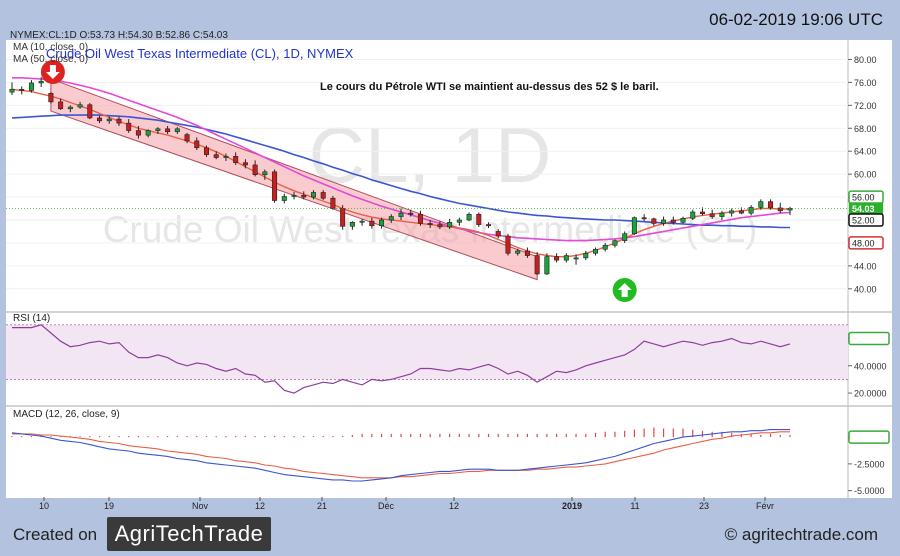 Image resolution: width=900 pixels, height=556 pixels. Describe the element at coordinates (50, 59) in the screenshot. I see `legend-ma-50: MA (50, close, 0)` at that location.